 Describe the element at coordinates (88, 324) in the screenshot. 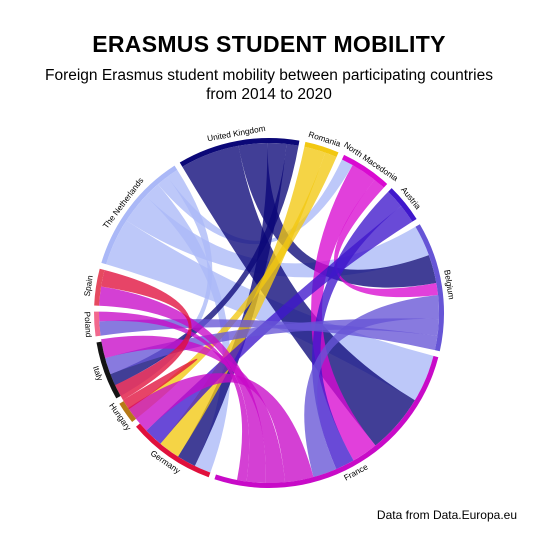

I see `sector-label-poland: Poland` at that location.